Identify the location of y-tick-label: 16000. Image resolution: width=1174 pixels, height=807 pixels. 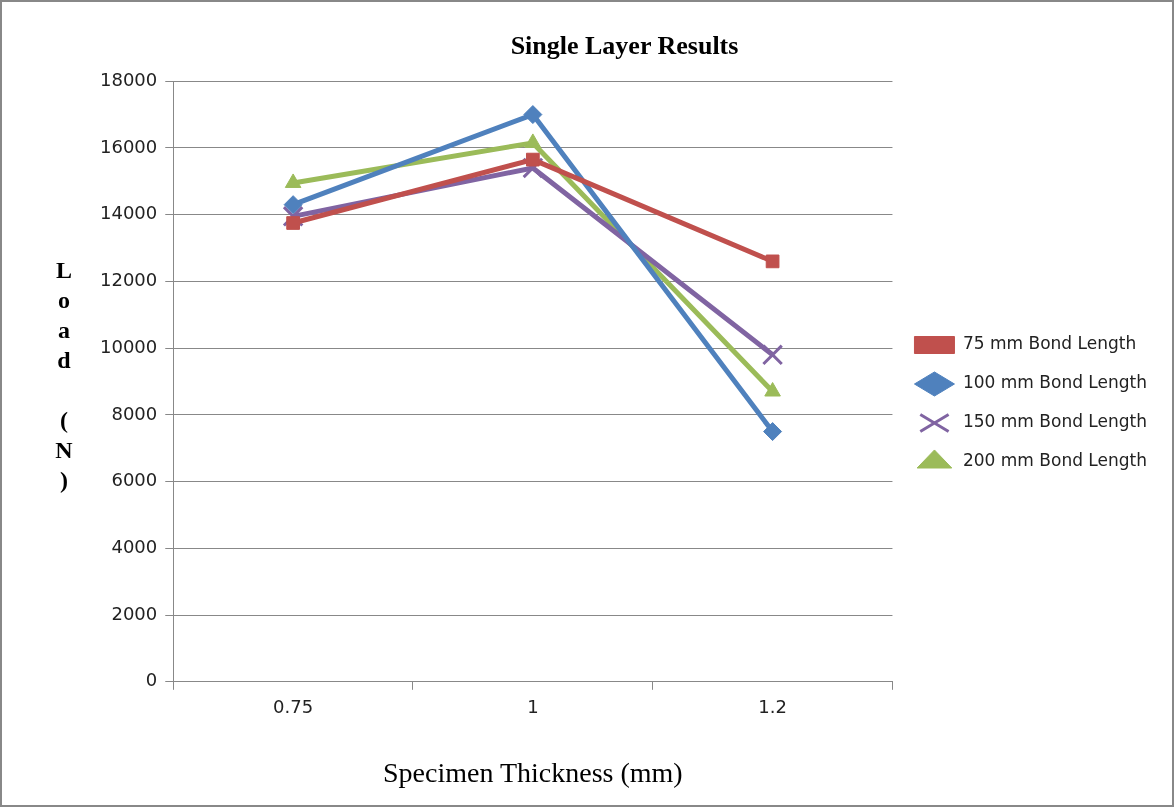
(129, 146).